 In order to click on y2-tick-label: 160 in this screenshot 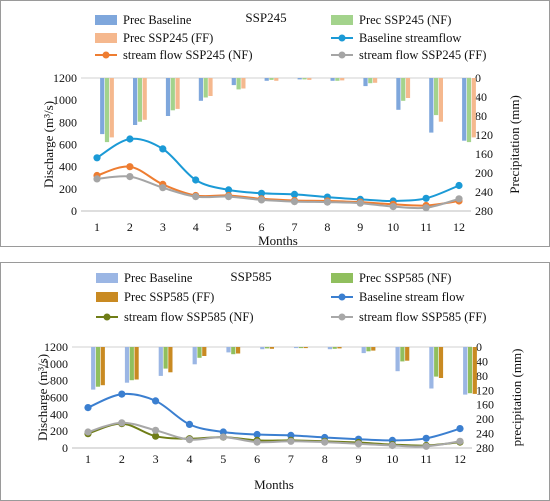, I will do `click(485, 405)`.